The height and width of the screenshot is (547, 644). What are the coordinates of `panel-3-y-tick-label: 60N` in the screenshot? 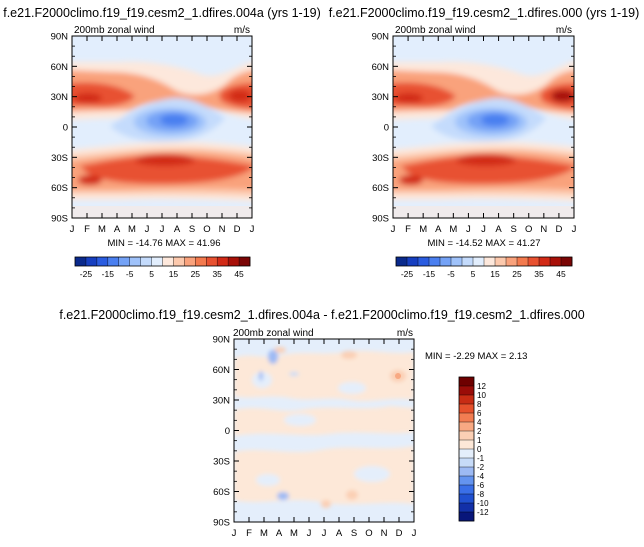 It's located at (222, 370).